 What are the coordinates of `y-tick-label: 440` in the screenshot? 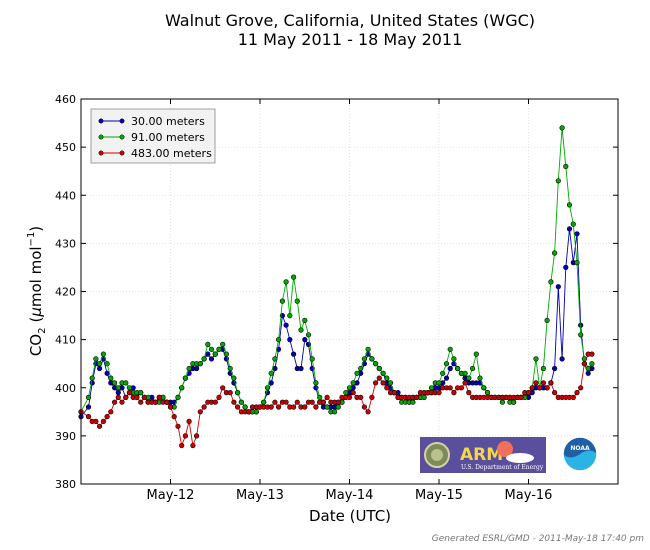 It's located at (65, 195).